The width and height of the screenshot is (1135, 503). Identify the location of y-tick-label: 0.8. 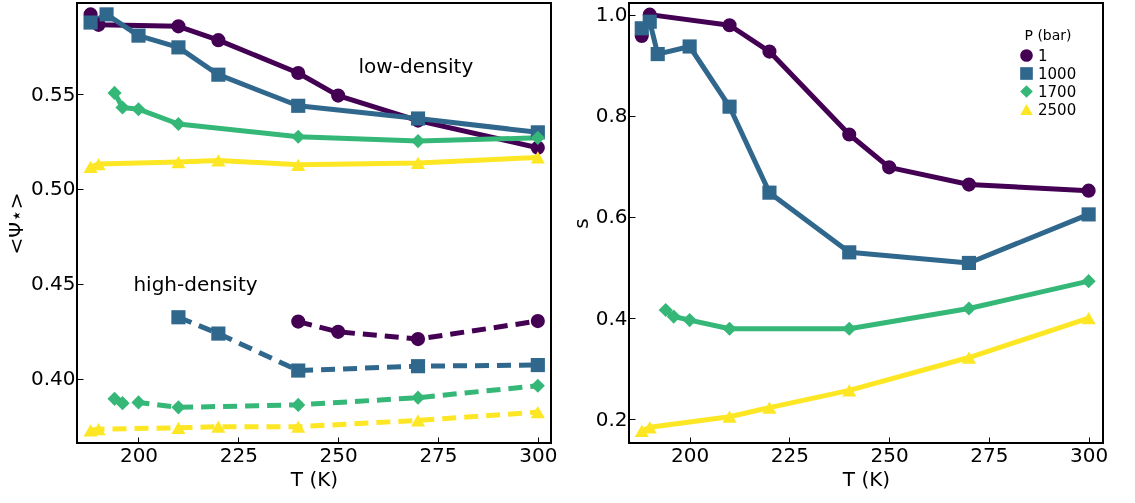
(611, 115).